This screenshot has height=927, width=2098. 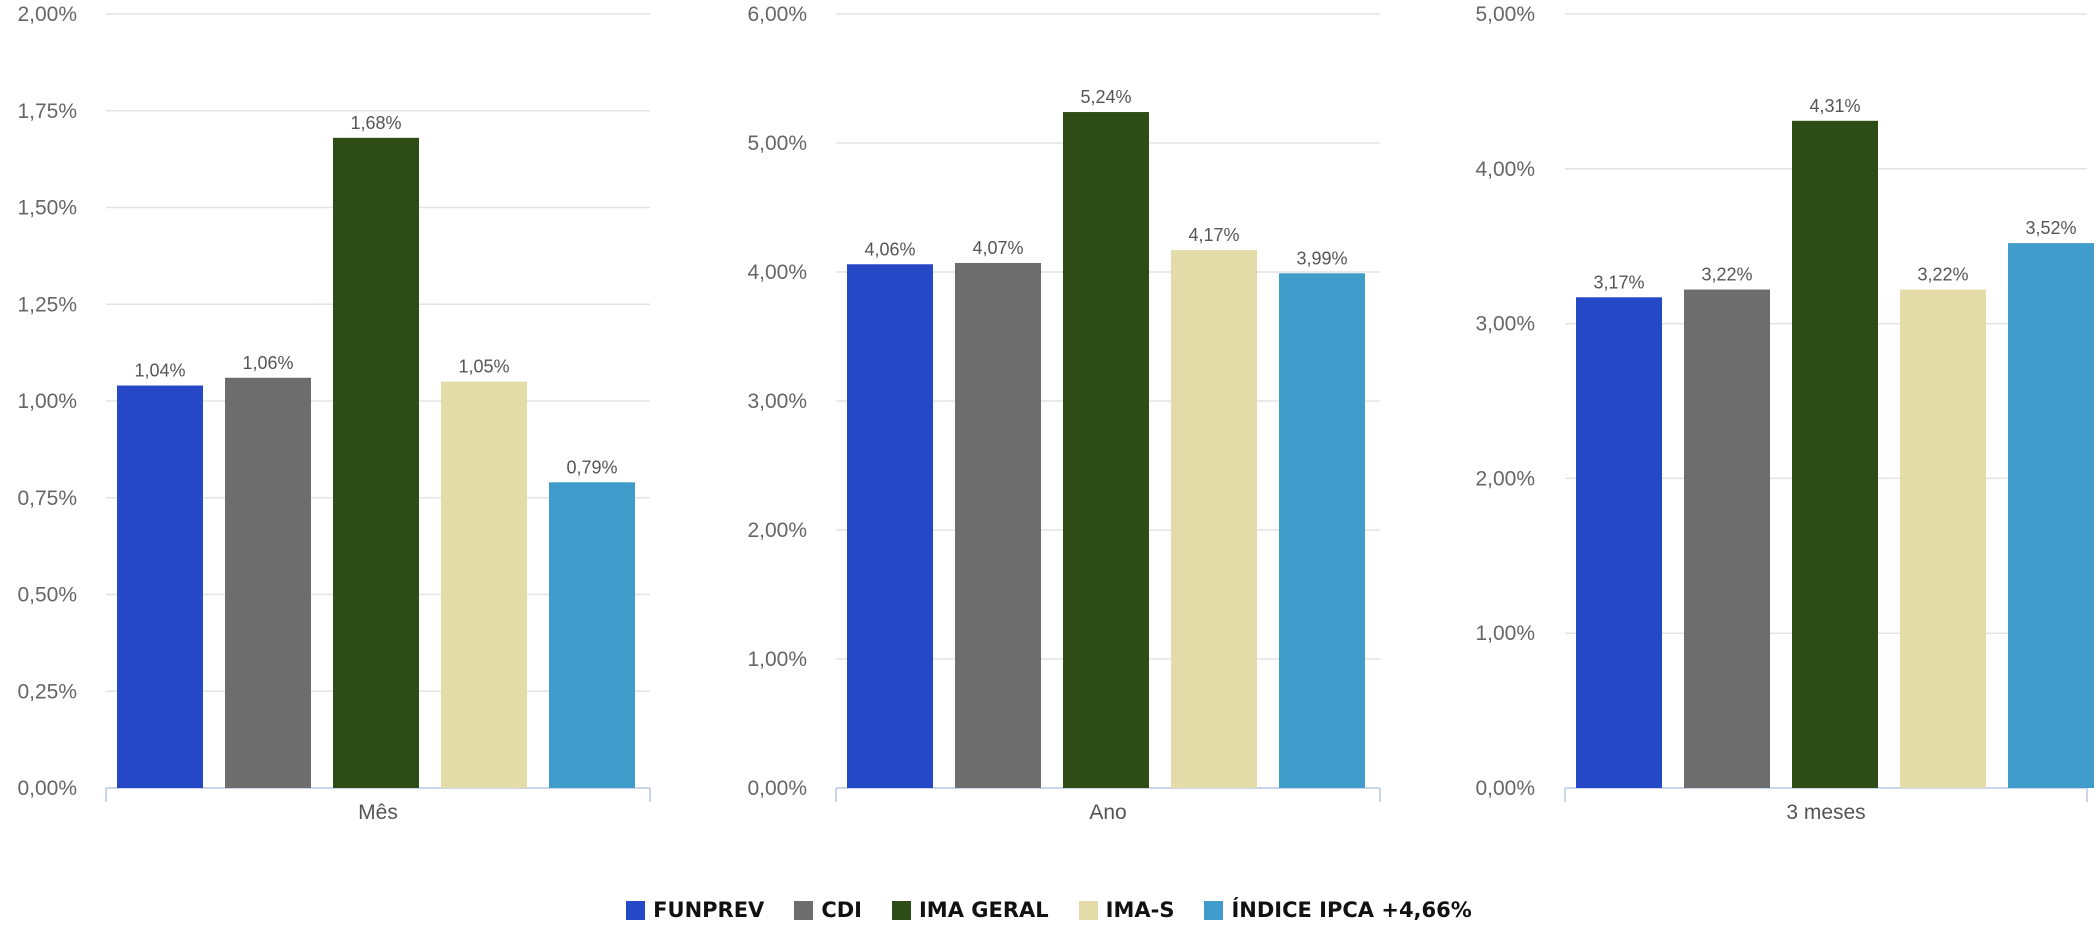 What do you see at coordinates (1351, 910) in the screenshot?
I see `legend-label-indice-ipca: ÍNDICE IPCA +4,66%` at bounding box center [1351, 910].